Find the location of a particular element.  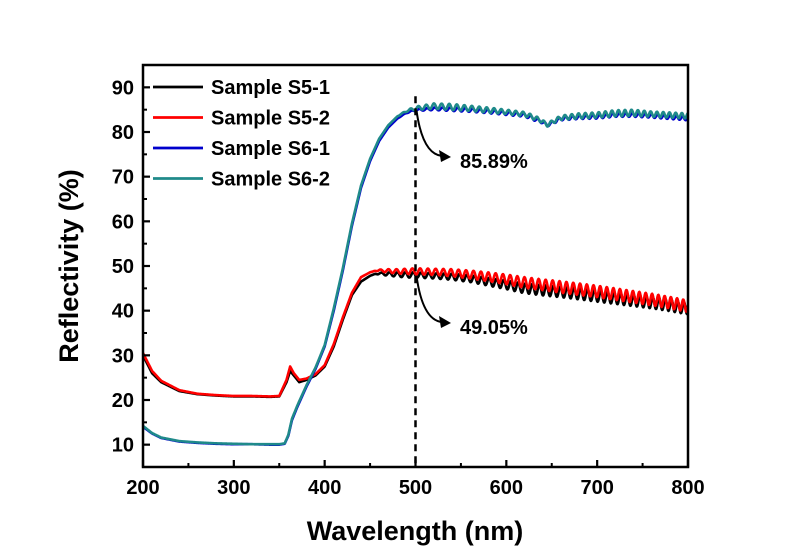

legend-label-4: Sample S6-2 is located at coordinates (270, 180).